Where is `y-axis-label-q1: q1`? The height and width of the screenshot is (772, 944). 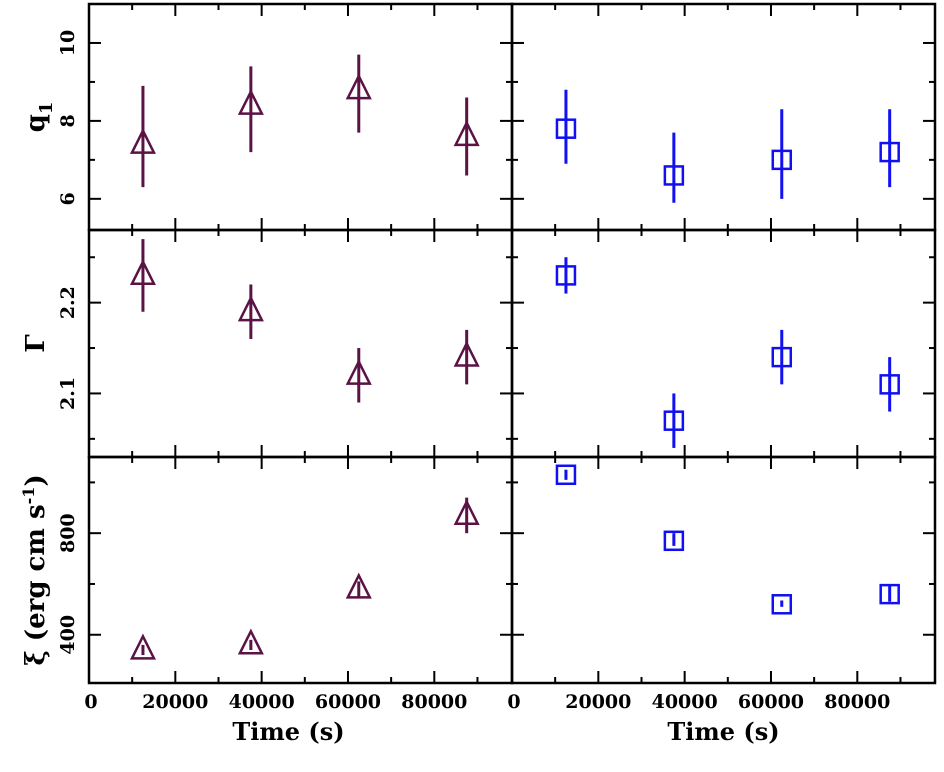 y-axis-label-q1: q1 is located at coordinates (39, 117).